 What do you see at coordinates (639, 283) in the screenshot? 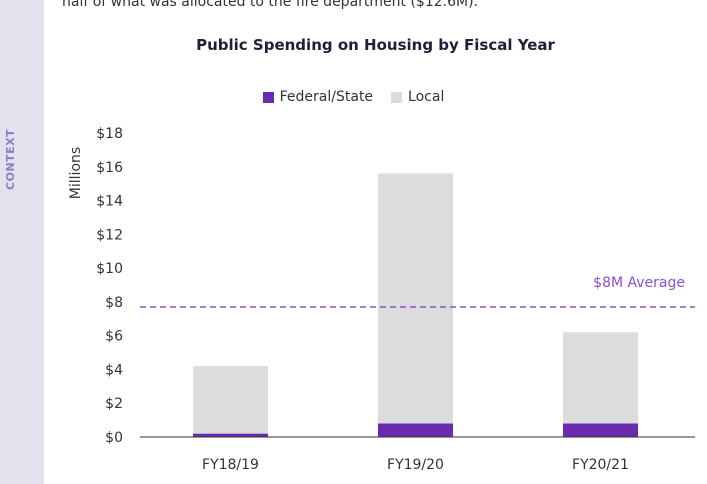
I see `average-label: $8M Average` at bounding box center [639, 283].